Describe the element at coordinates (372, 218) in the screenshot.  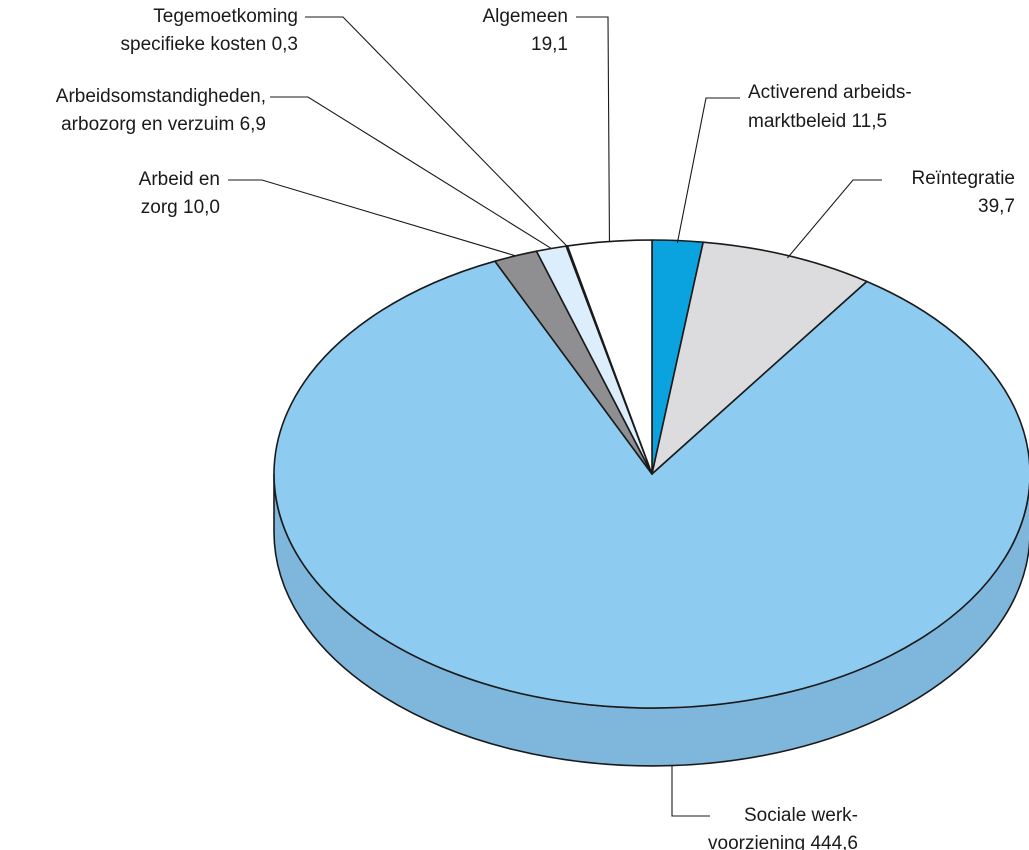
I see `leader-arbeid-zorg` at that location.